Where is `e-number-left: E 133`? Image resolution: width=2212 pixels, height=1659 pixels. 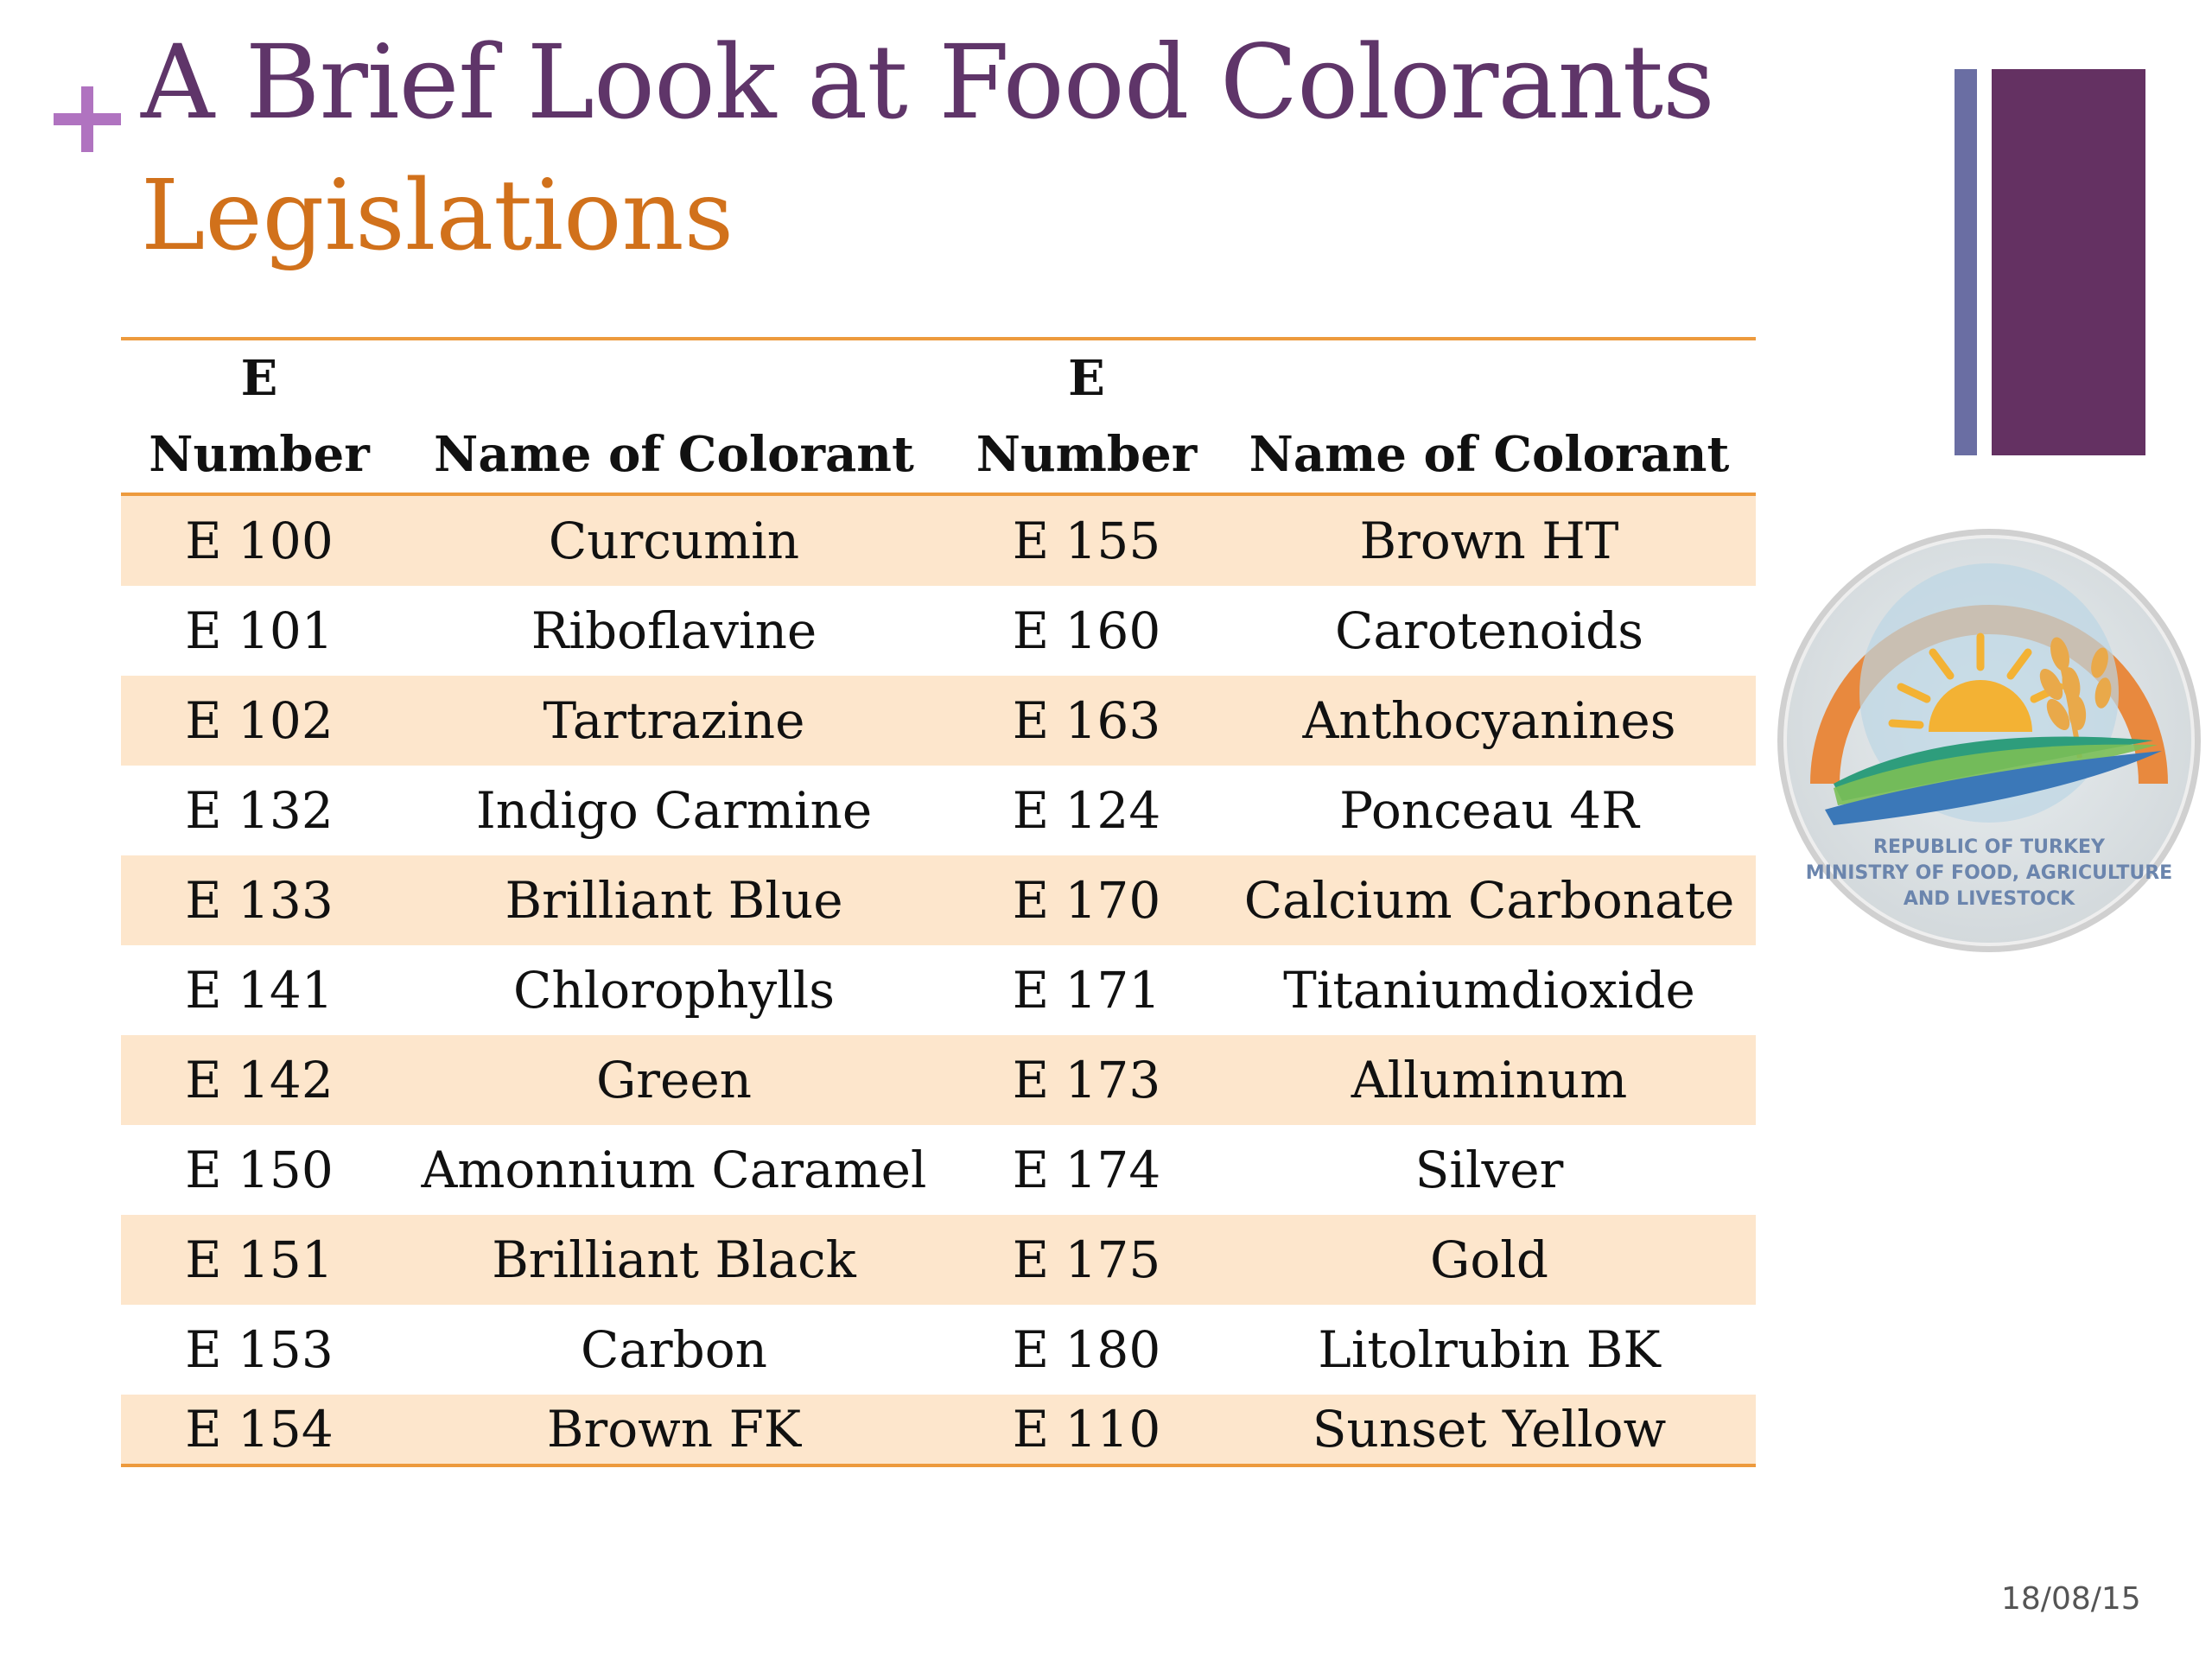
e-number-left: E 133 is located at coordinates (259, 900).